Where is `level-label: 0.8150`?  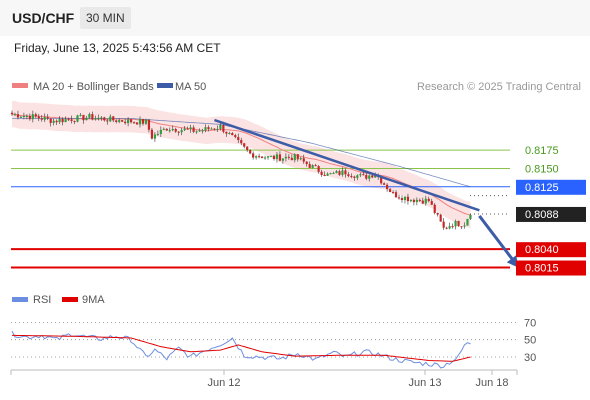
level-label: 0.8150 is located at coordinates (542, 169).